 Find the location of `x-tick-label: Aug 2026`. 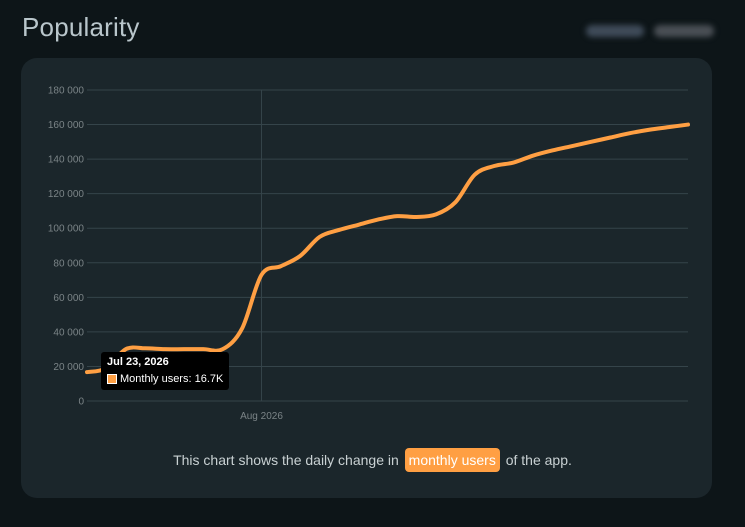

x-tick-label: Aug 2026 is located at coordinates (261, 416).